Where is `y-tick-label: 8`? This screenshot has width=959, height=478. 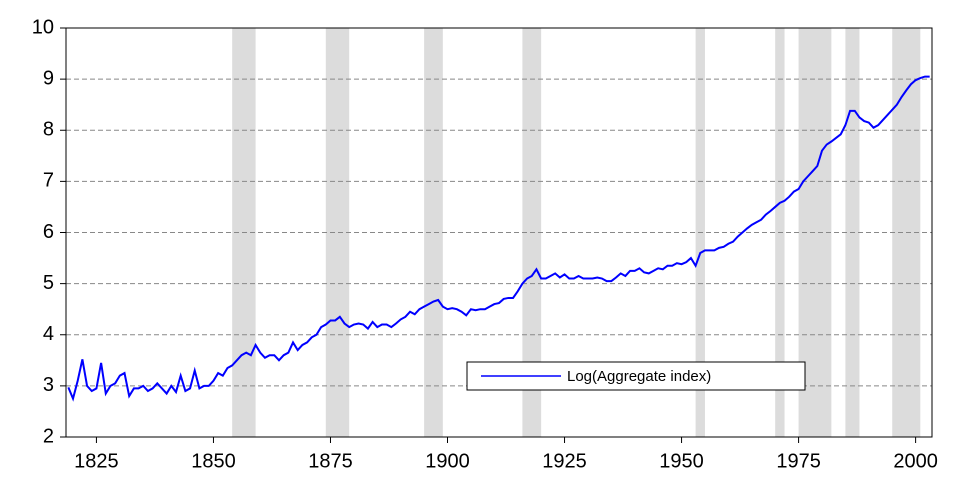
y-tick-label: 8 is located at coordinates (48, 130).